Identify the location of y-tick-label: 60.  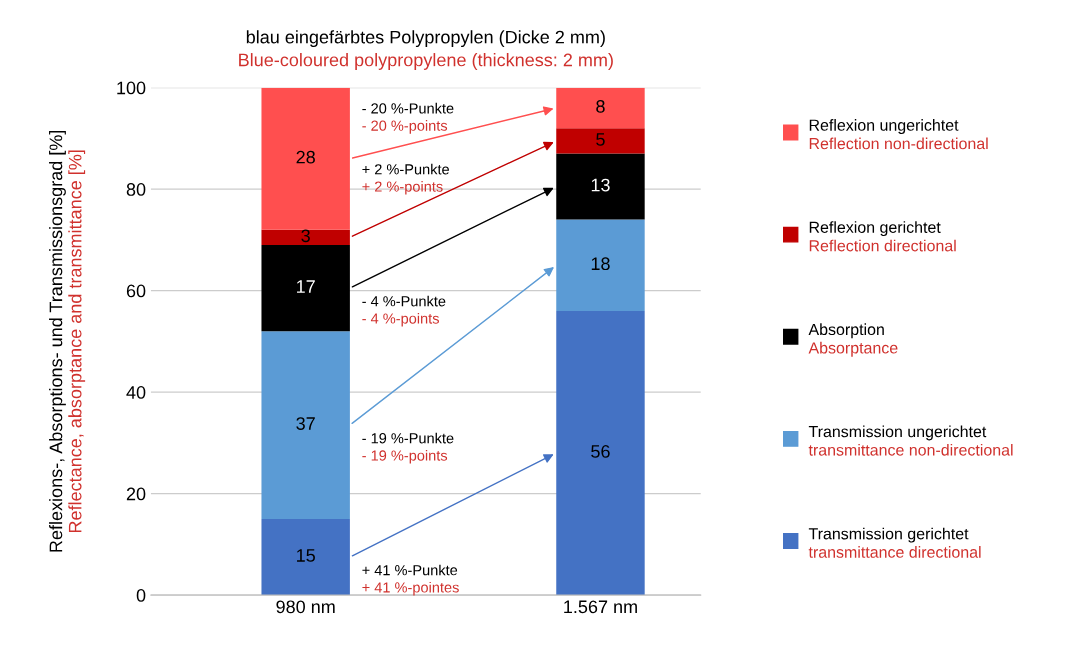
(136, 291).